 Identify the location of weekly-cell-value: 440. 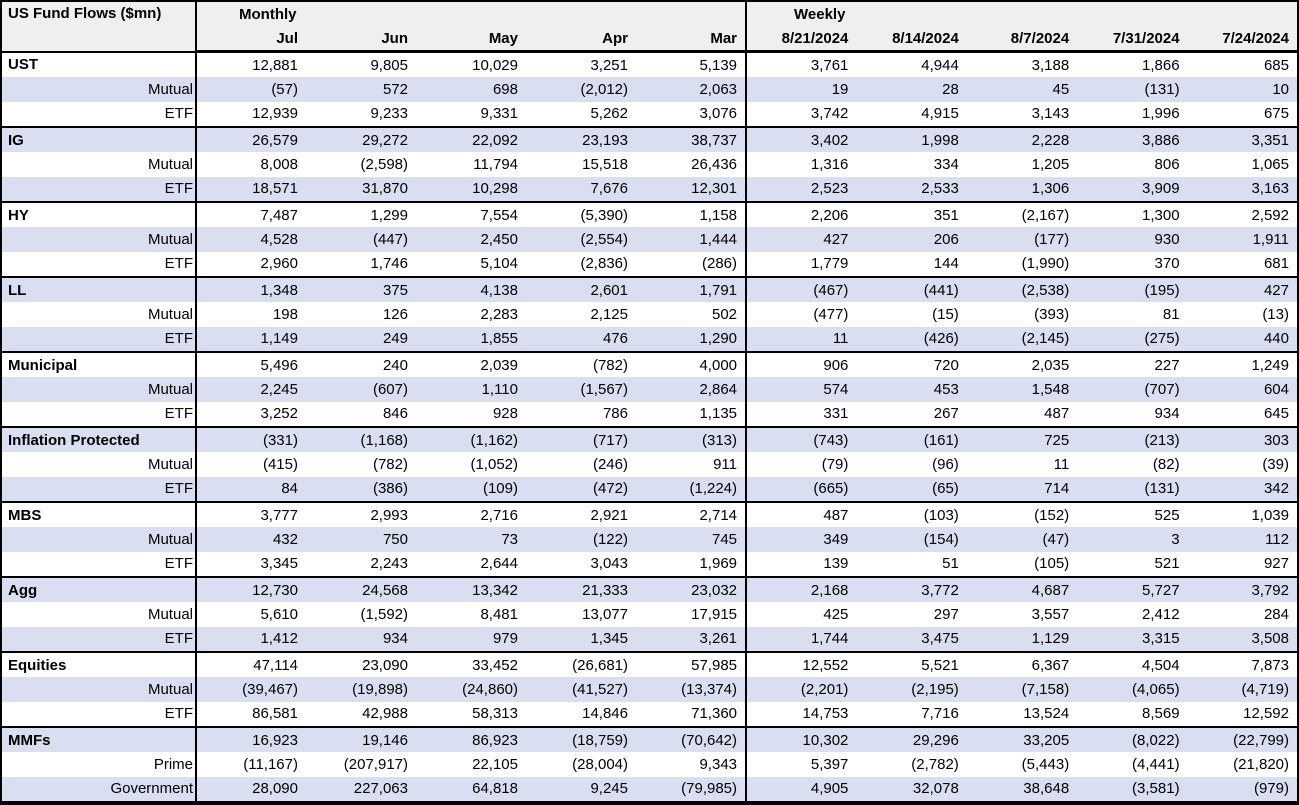
(1276, 339).